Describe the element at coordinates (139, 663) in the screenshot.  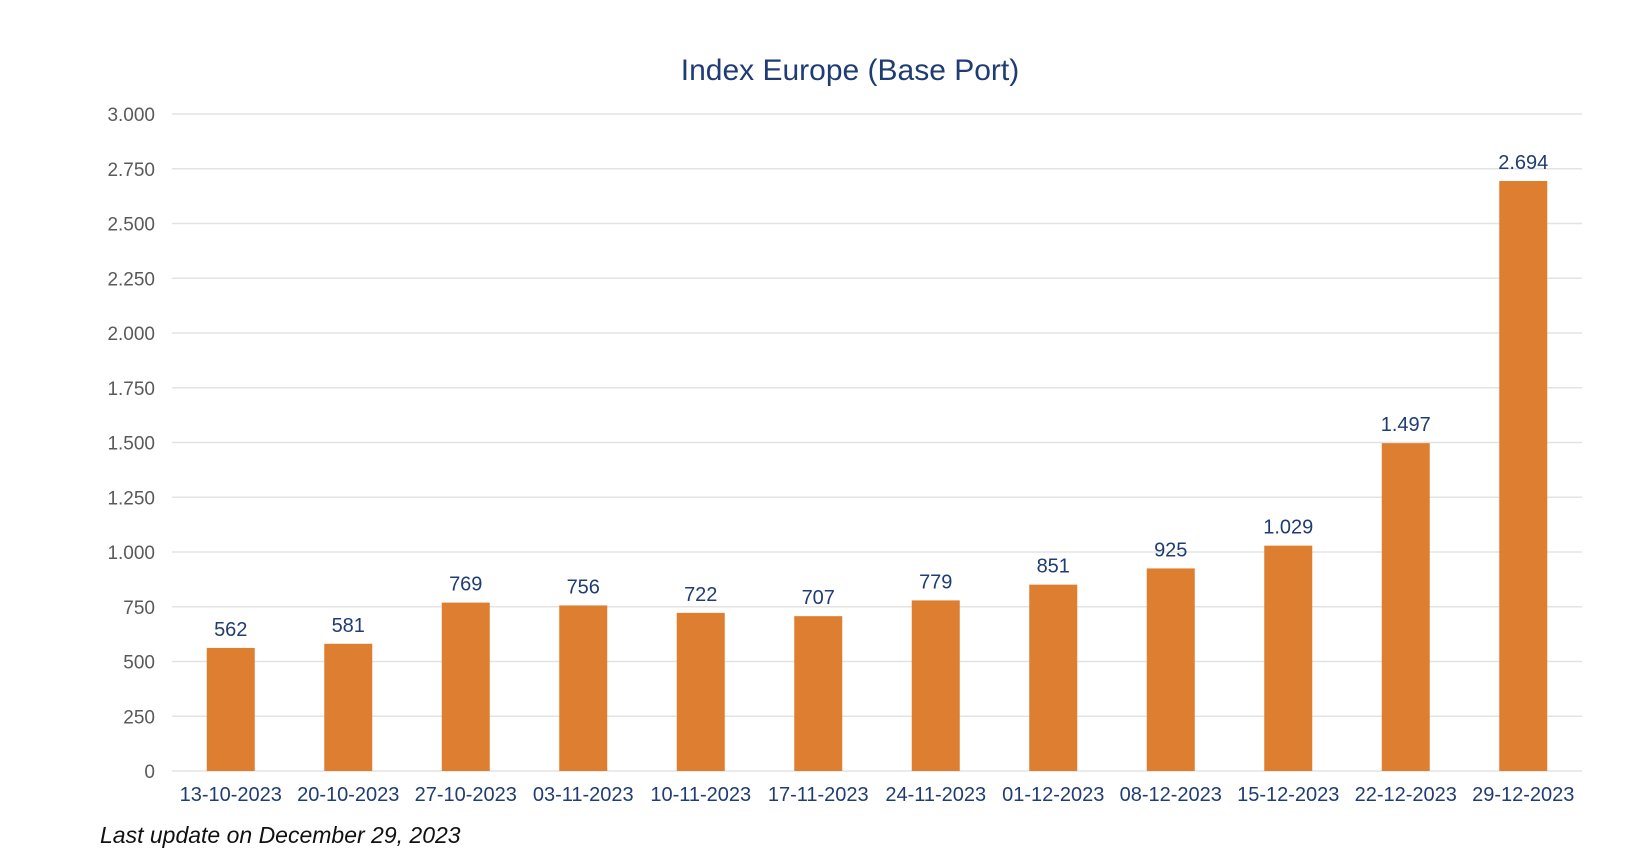
I see `y-tick-label: 500` at that location.